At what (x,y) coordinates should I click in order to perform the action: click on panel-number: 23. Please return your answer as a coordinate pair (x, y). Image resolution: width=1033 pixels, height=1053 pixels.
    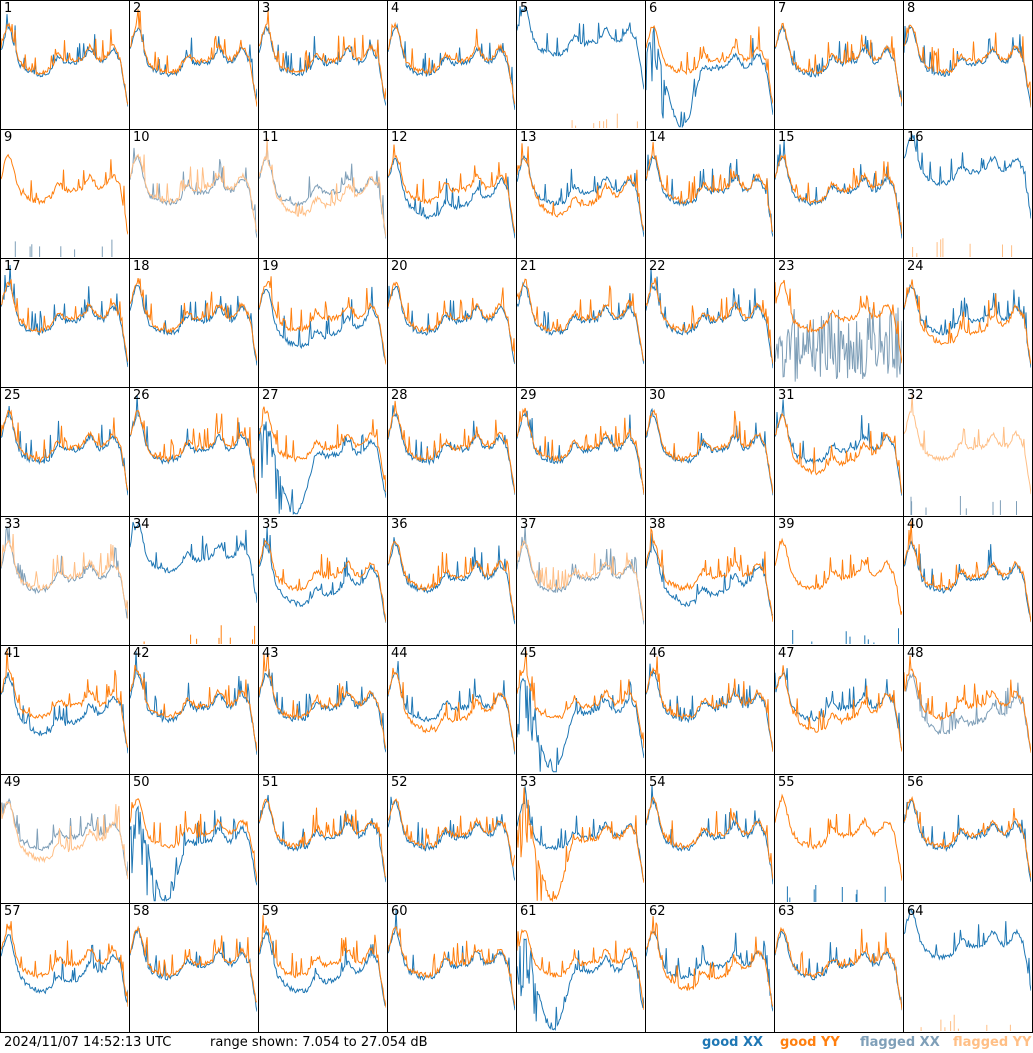
    Looking at the image, I should click on (786, 266).